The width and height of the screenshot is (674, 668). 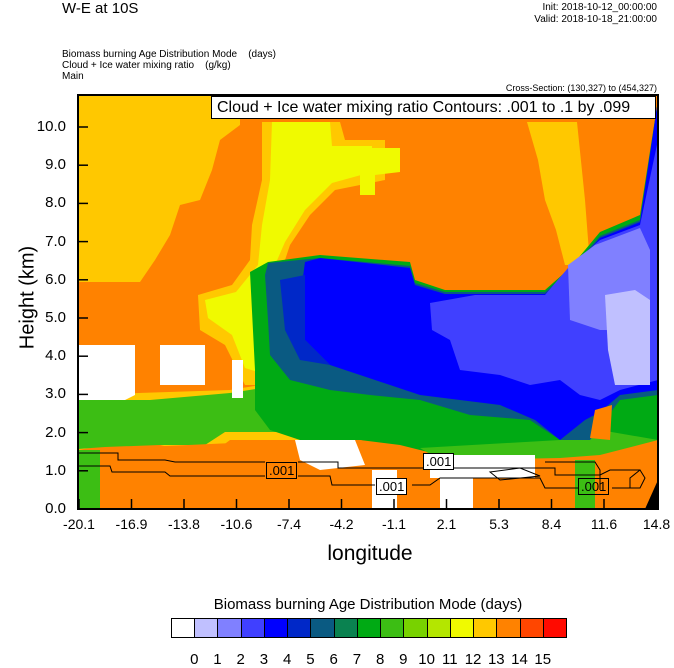 I want to click on x-tick-label: -16.9, so click(x=132, y=524).